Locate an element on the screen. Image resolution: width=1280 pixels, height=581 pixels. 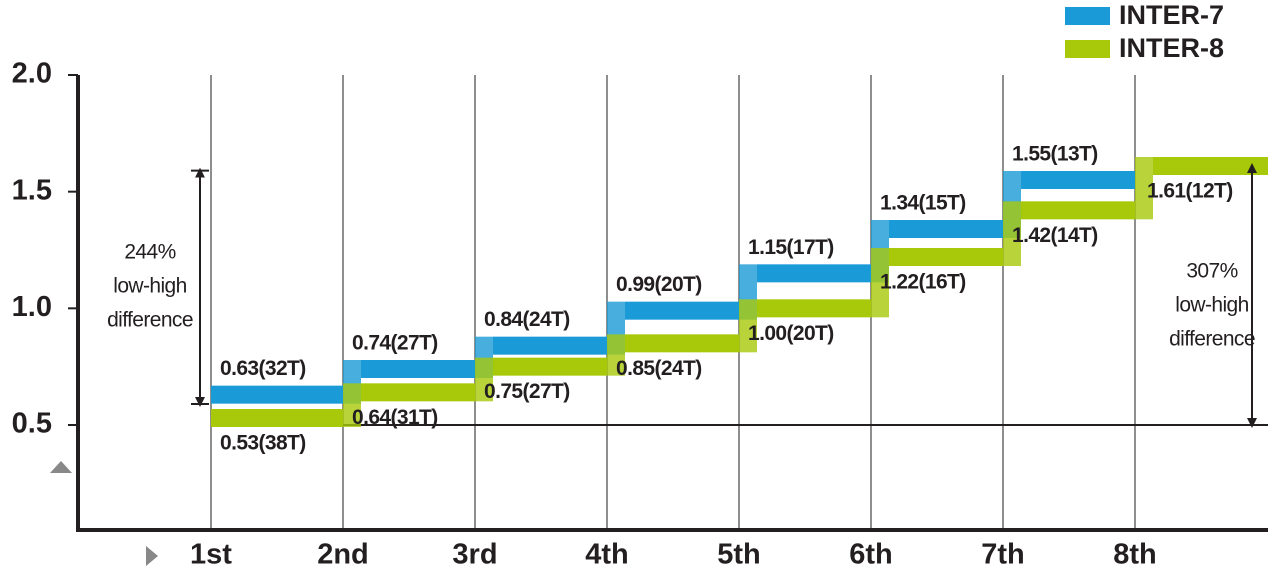
x-tick-label: 7th is located at coordinates (1003, 555).